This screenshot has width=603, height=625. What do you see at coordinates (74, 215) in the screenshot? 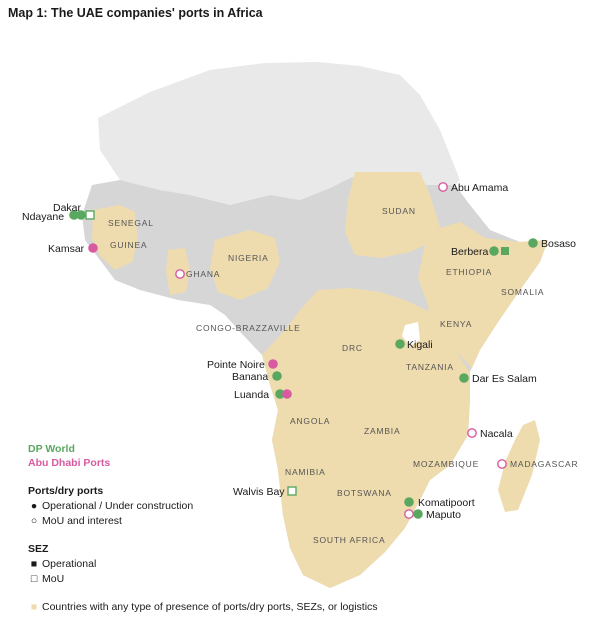
I see `marker-dakar` at bounding box center [74, 215].